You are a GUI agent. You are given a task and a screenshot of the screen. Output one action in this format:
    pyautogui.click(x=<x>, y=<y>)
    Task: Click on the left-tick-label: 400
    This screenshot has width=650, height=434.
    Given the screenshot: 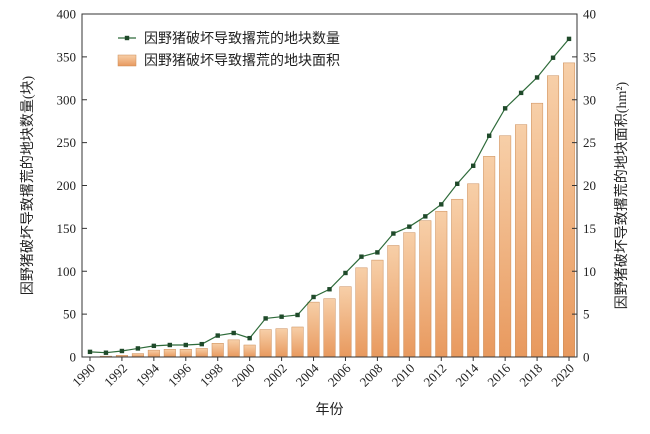 What is the action you would take?
    pyautogui.click(x=67, y=14)
    